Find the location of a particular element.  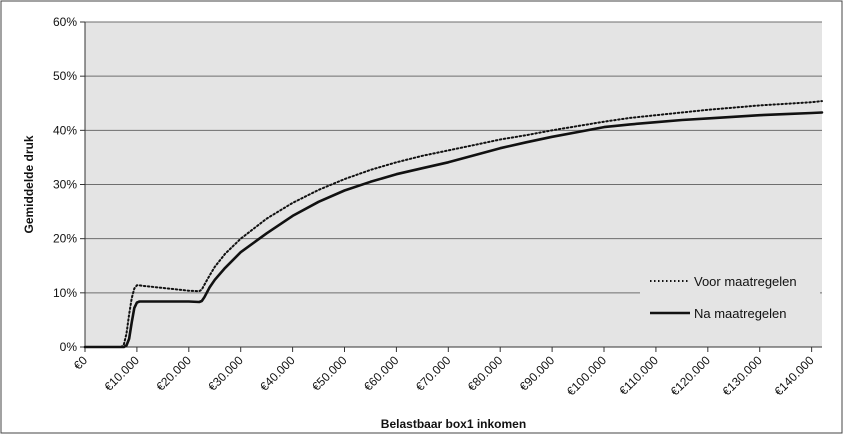

legend-background is located at coordinates (730, 297).